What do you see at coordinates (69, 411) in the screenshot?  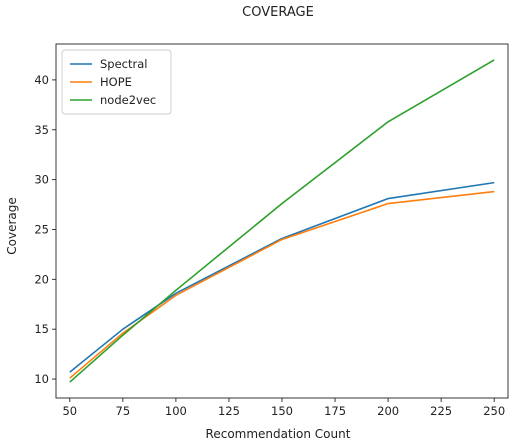 I see `x-tick-label: 50` at bounding box center [69, 411].